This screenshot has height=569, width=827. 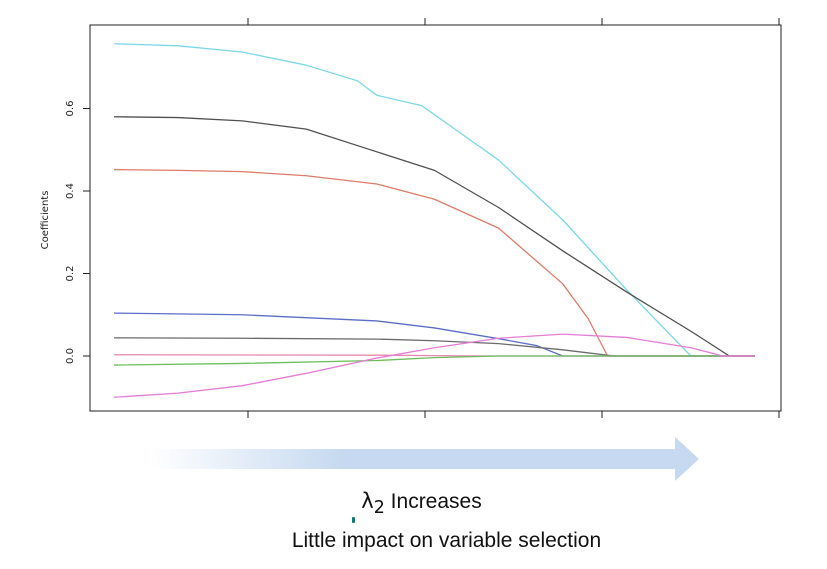 I want to click on increase-arrow, so click(x=424, y=459).